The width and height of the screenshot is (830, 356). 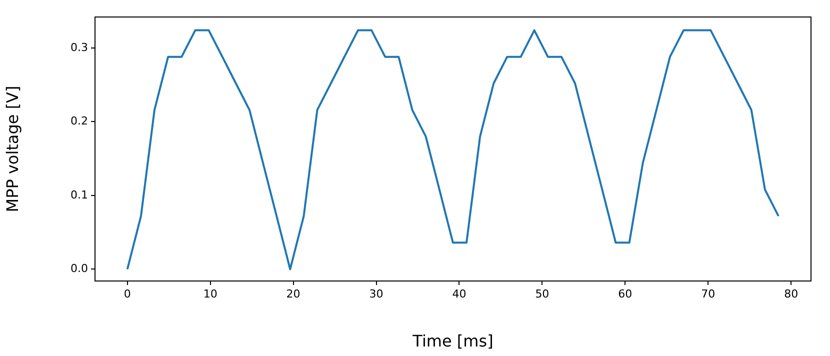 I want to click on x-tick-label: 50, so click(x=542, y=293).